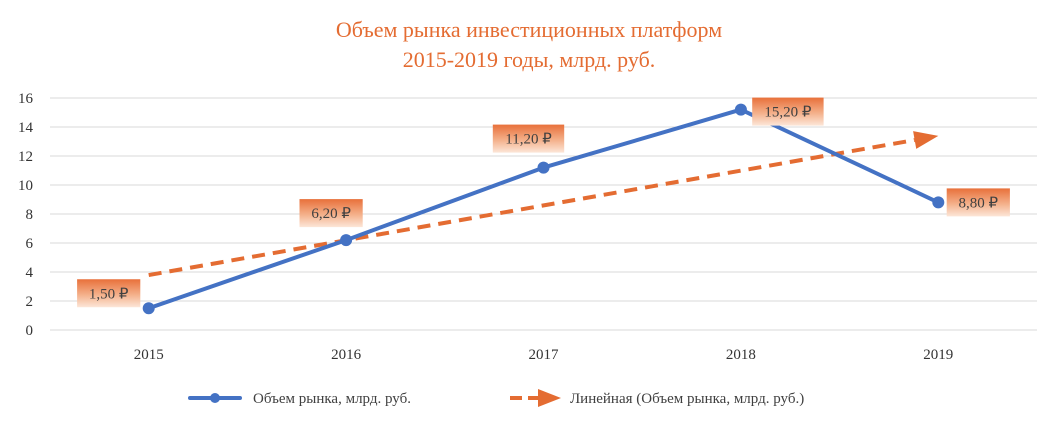 The width and height of the screenshot is (1058, 427). I want to click on data-label-text: 1,50 ₽, so click(109, 294).